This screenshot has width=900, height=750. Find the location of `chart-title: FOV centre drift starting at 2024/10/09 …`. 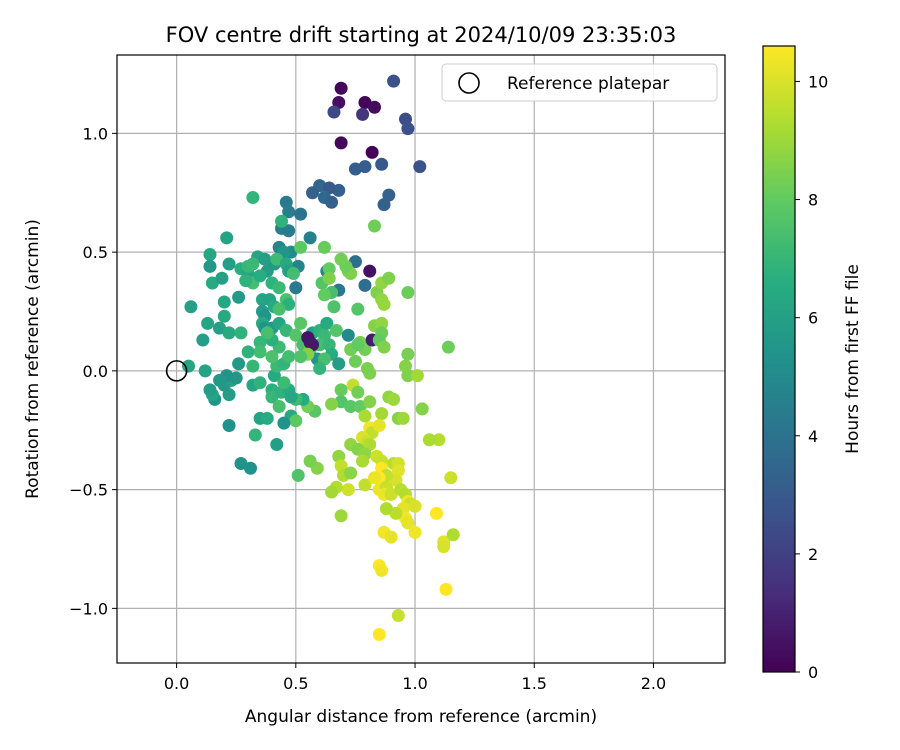

chart-title: FOV centre drift starting at 2024/10/09 … is located at coordinates (421, 35).